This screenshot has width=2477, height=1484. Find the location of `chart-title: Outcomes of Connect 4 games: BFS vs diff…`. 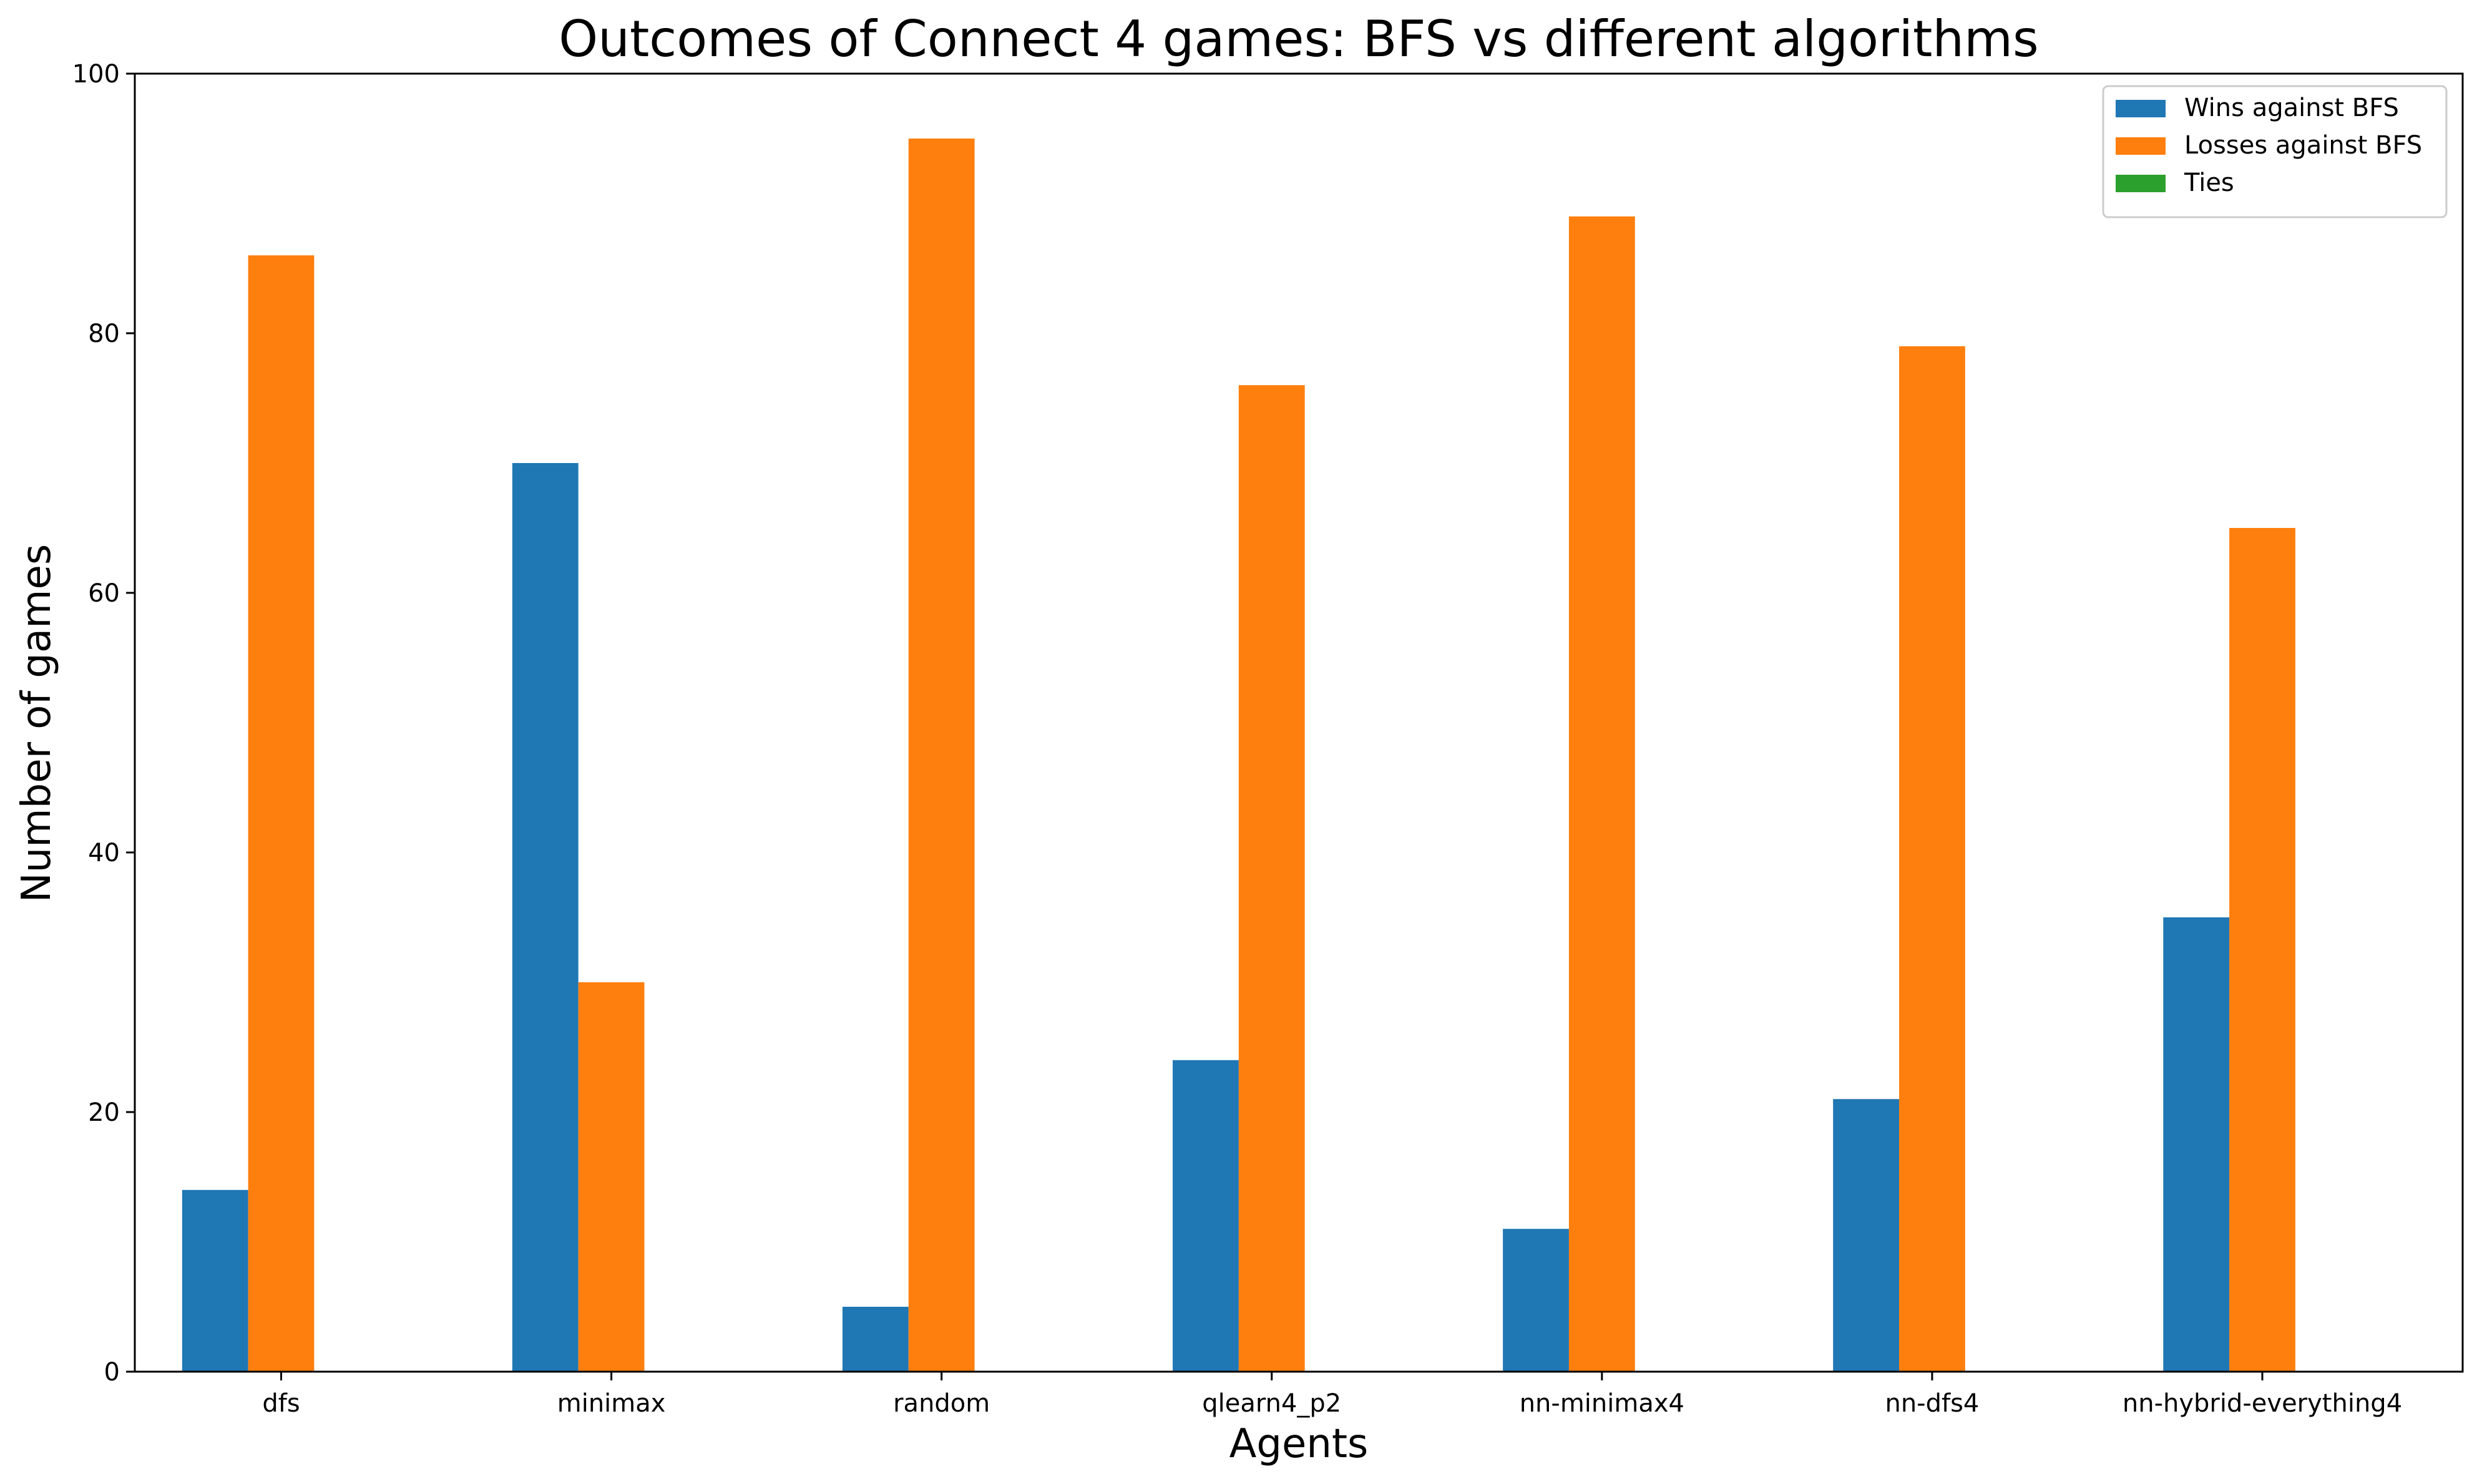

chart-title: Outcomes of Connect 4 games: BFS vs diff… is located at coordinates (1298, 39).